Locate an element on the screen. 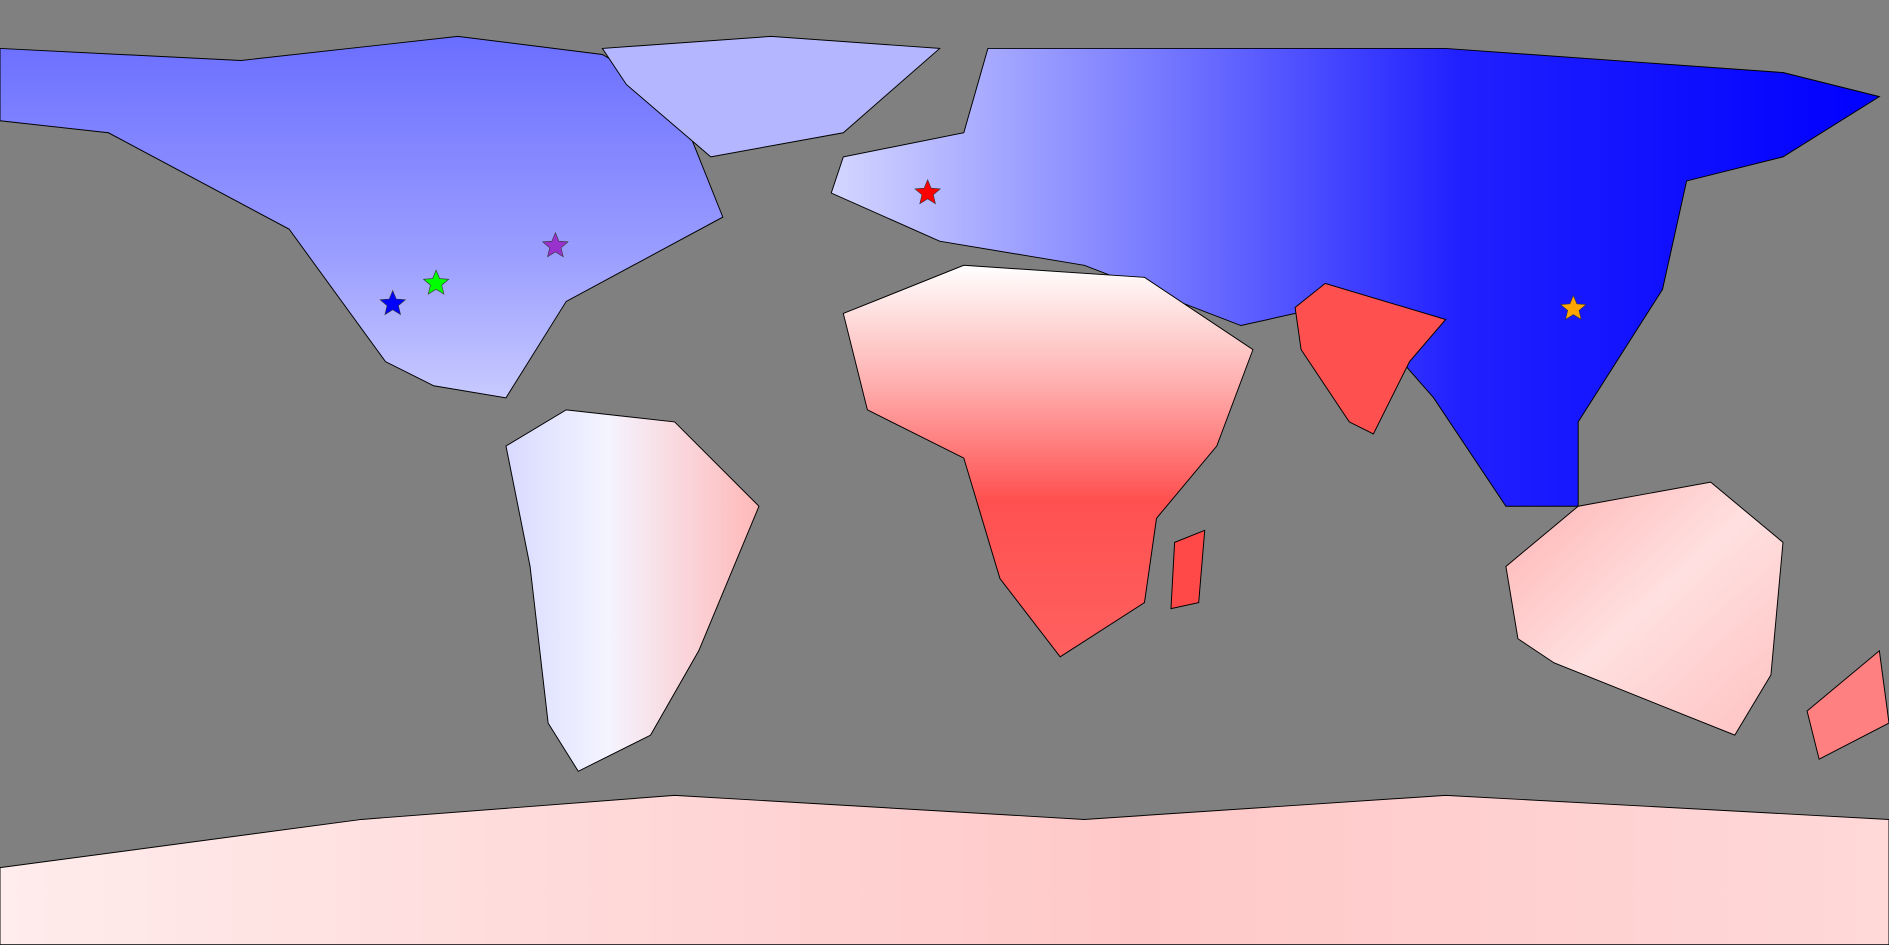  madagascar is located at coordinates (1188, 569).